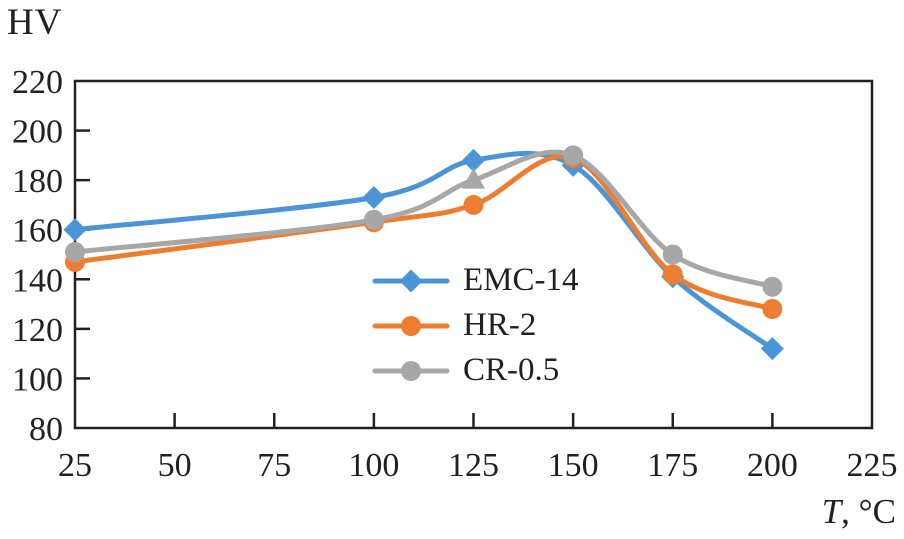 The width and height of the screenshot is (904, 539). Describe the element at coordinates (573, 465) in the screenshot. I see `x-tick-label: 150` at that location.